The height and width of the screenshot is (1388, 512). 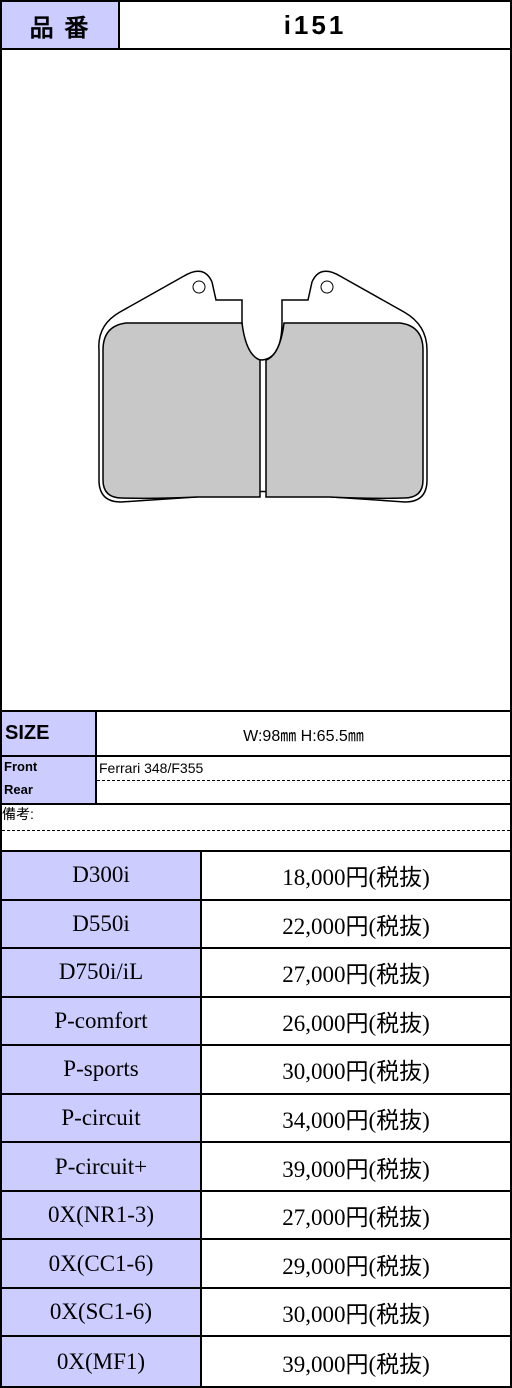 What do you see at coordinates (18, 789) in the screenshot?
I see `rear-label: Rear` at bounding box center [18, 789].